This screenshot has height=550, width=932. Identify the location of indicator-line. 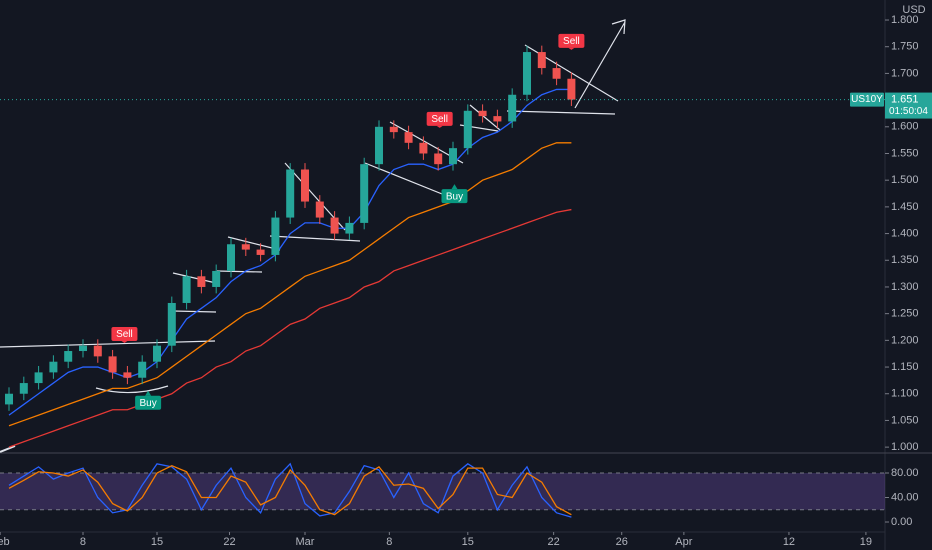
(290, 490).